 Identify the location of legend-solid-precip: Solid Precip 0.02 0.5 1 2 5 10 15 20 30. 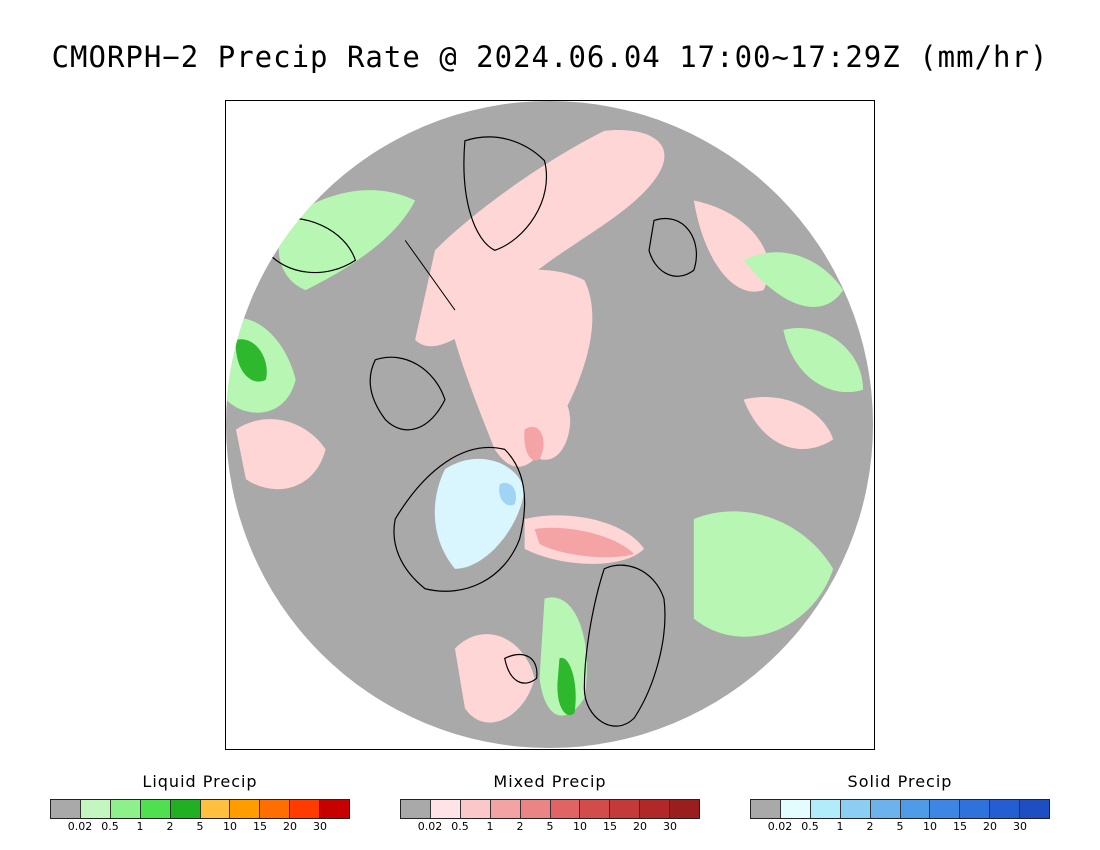
(900, 802).